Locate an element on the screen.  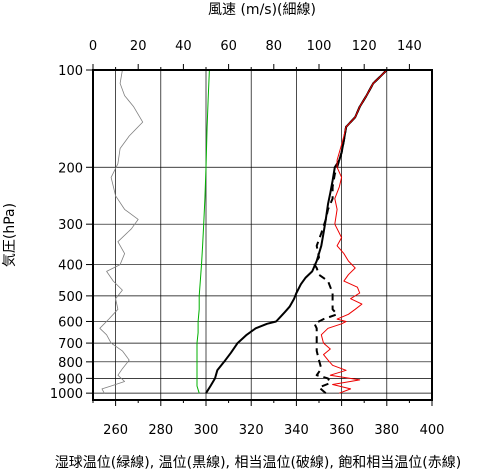
top-tick-label: 40 is located at coordinates (183, 46).